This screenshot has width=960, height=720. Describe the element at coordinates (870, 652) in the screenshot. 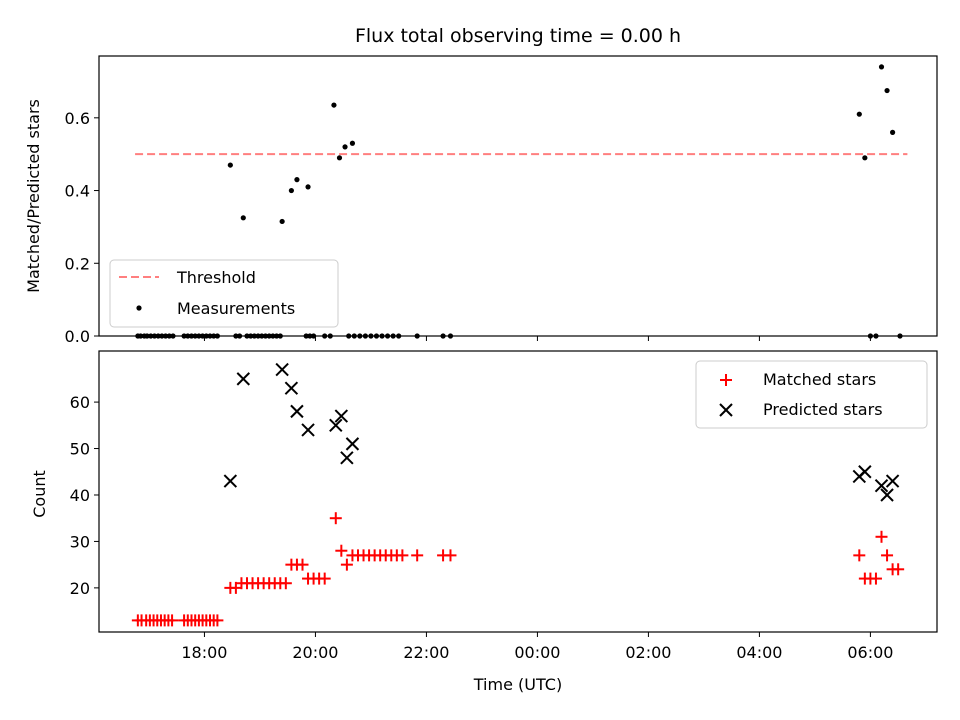

I see `bottom-x-tick-label: 06:00` at that location.